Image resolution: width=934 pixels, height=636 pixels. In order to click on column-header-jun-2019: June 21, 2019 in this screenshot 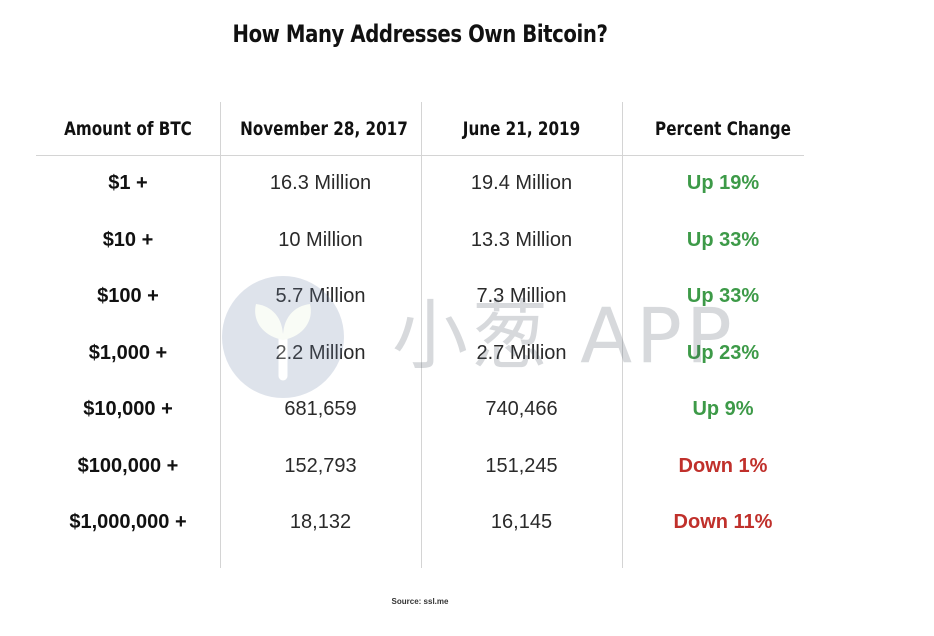, I will do `click(521, 129)`.